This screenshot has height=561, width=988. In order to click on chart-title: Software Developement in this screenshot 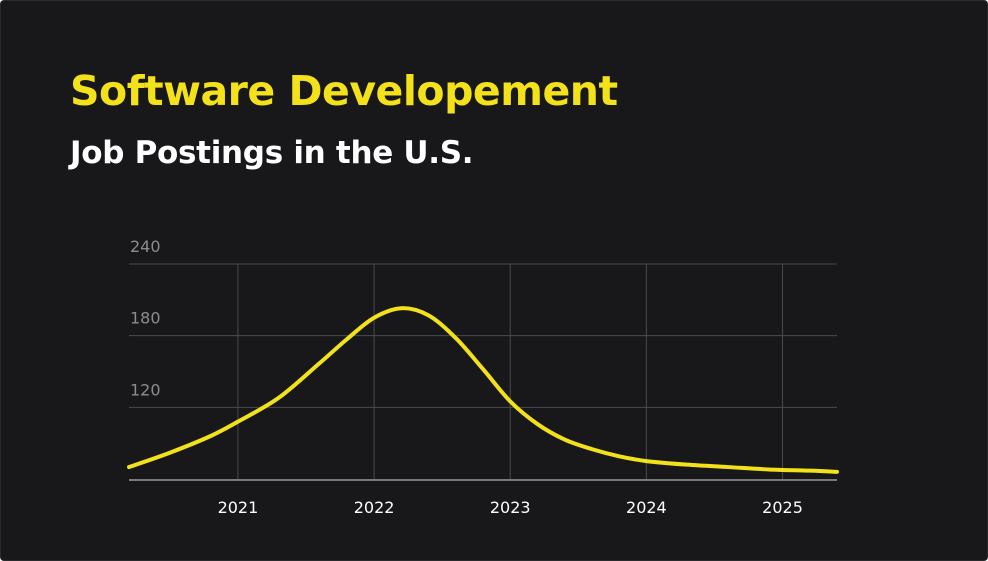, I will do `click(344, 91)`.